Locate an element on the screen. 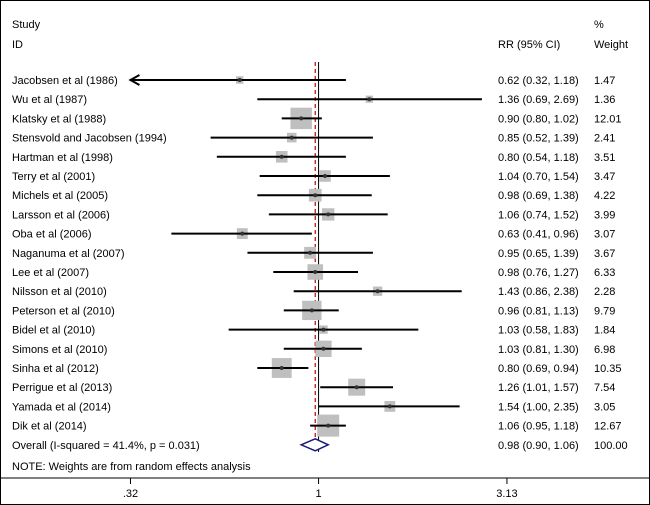 This screenshot has width=650, height=505. study-ci-text: 1.06 (0.74, 1.52) is located at coordinates (538, 215).